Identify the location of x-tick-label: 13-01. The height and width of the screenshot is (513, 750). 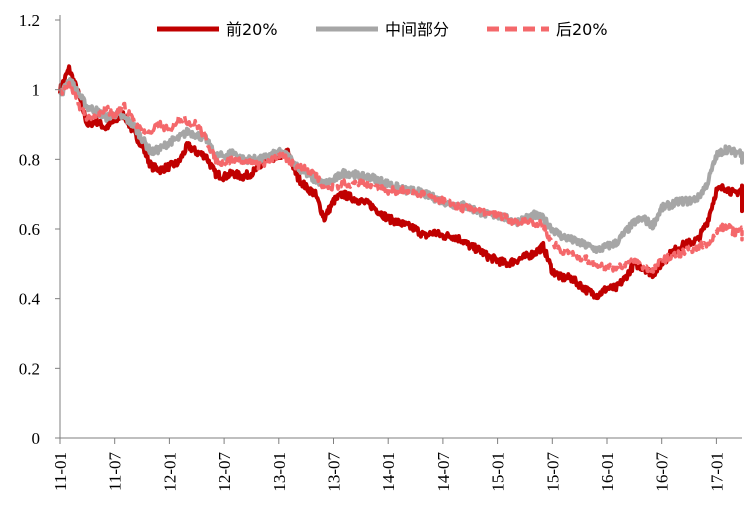
(279, 472).